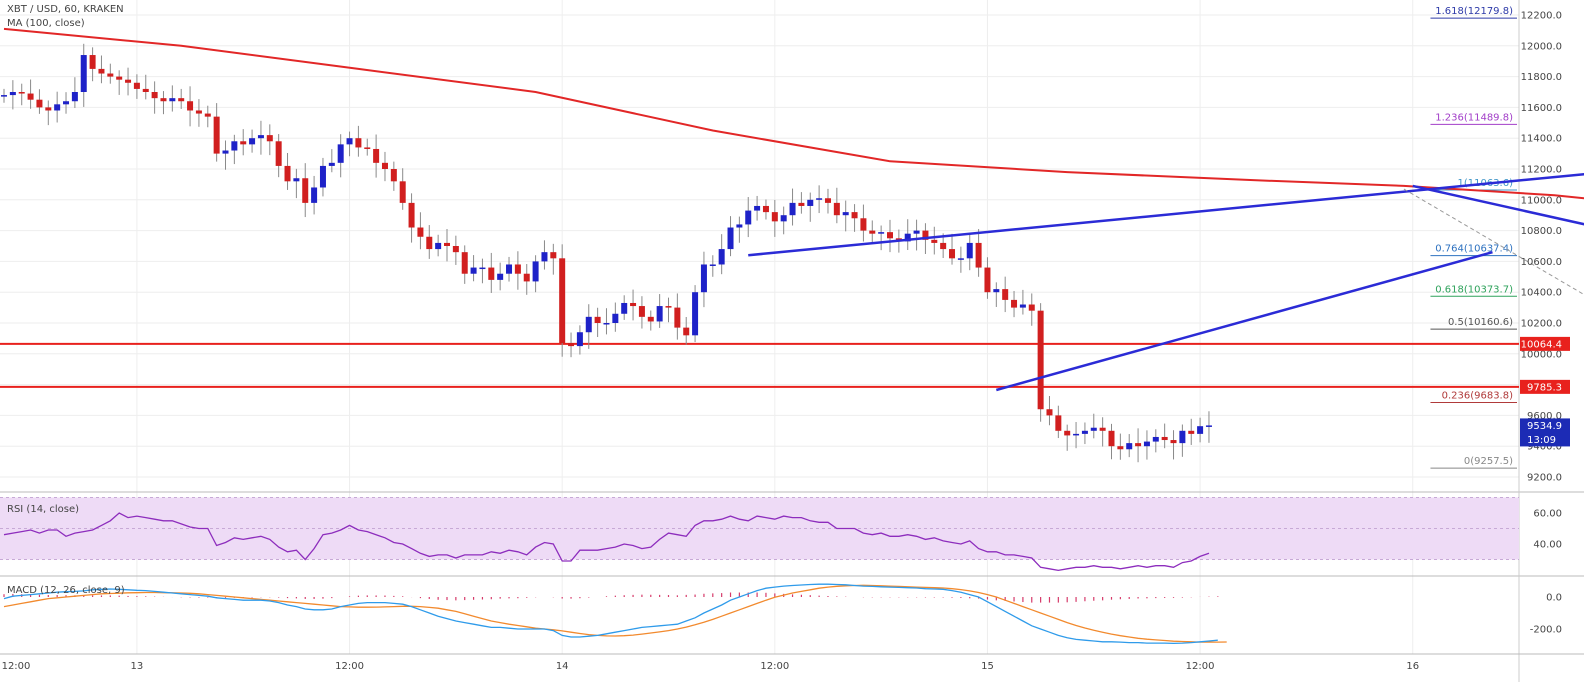 The width and height of the screenshot is (1584, 685). Describe the element at coordinates (1547, 514) in the screenshot. I see `rsi-tick-label: 60.00` at that location.